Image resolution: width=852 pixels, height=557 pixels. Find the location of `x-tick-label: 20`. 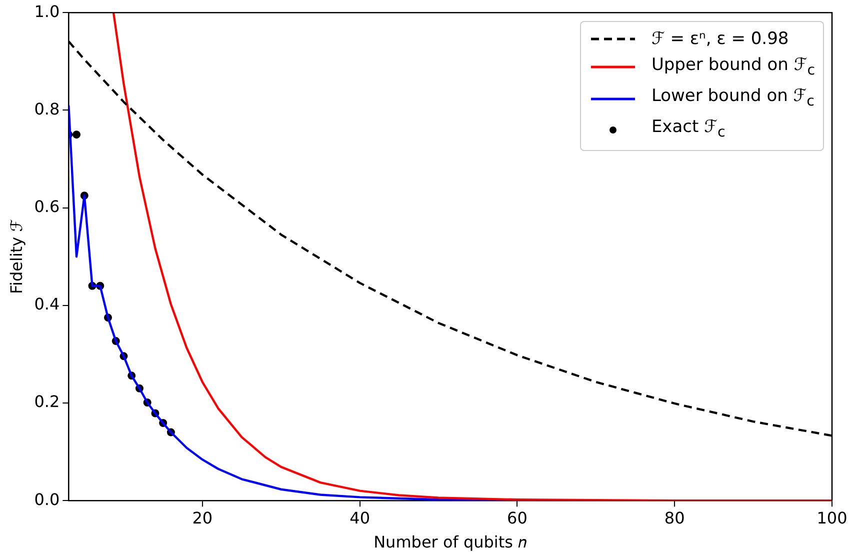

x-tick-label: 20 is located at coordinates (202, 518).